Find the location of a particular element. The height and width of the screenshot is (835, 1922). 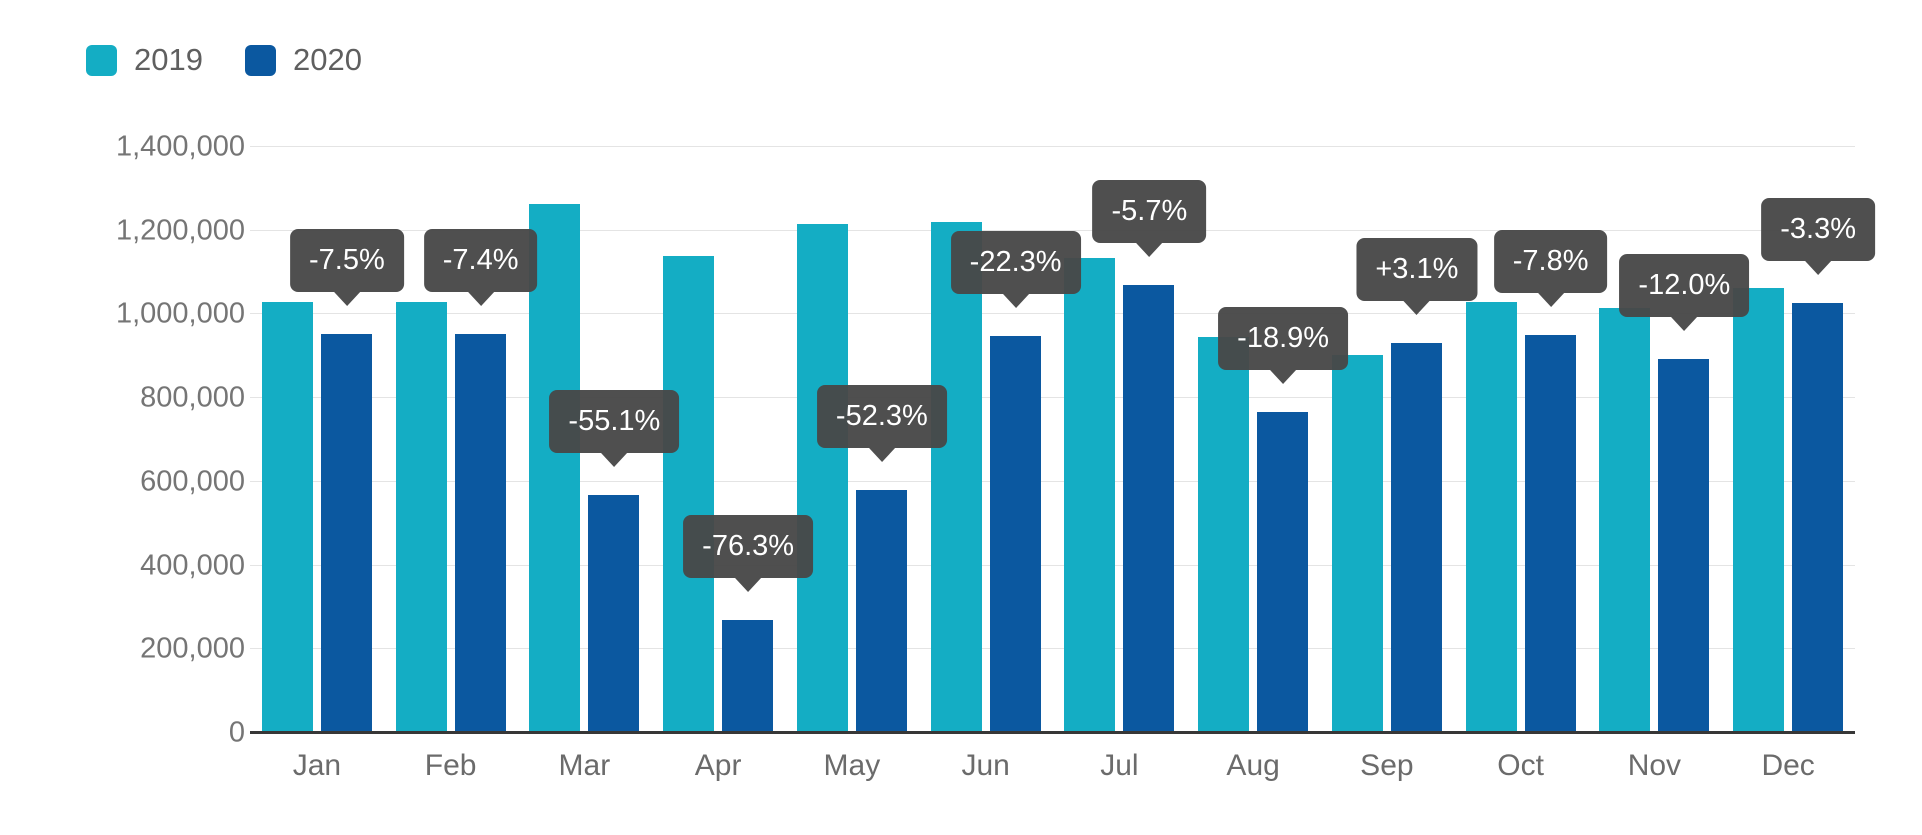

legend-swatch-2019-icon is located at coordinates (101, 60).